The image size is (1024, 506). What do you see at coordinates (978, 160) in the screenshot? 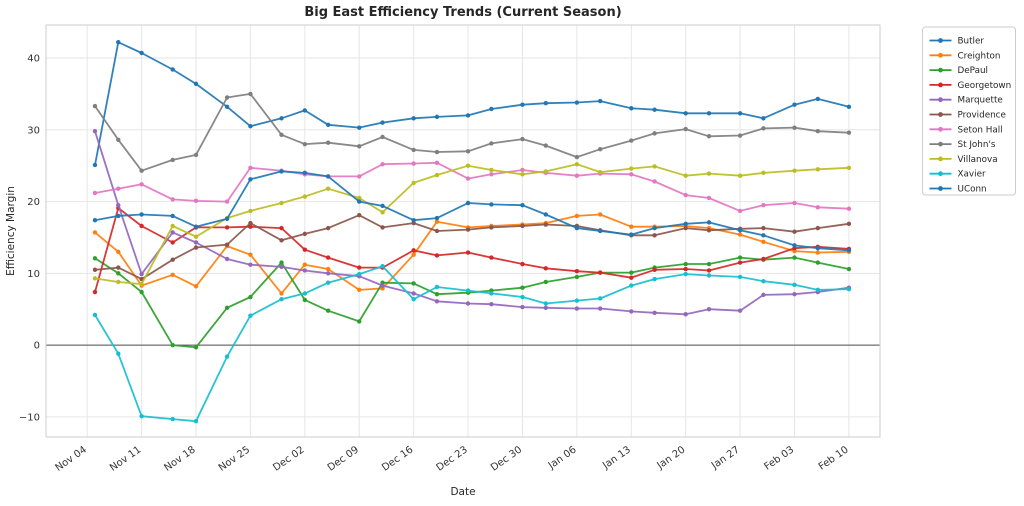
I see `legend-label: Villanova` at bounding box center [978, 160].